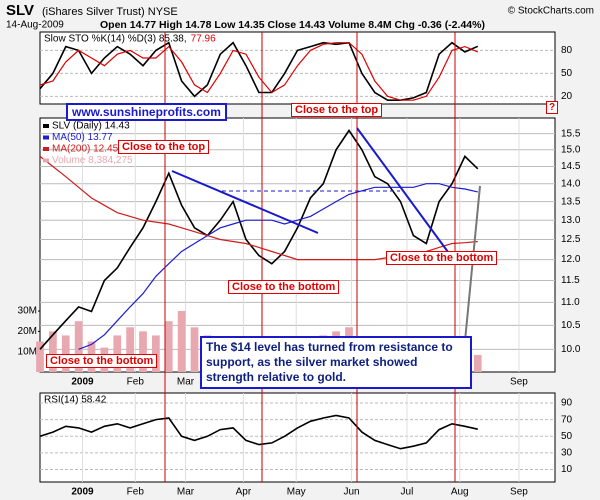 This screenshot has height=500, width=600. Describe the element at coordinates (571, 325) in the screenshot. I see `y-tick-label: 10.5` at that location.